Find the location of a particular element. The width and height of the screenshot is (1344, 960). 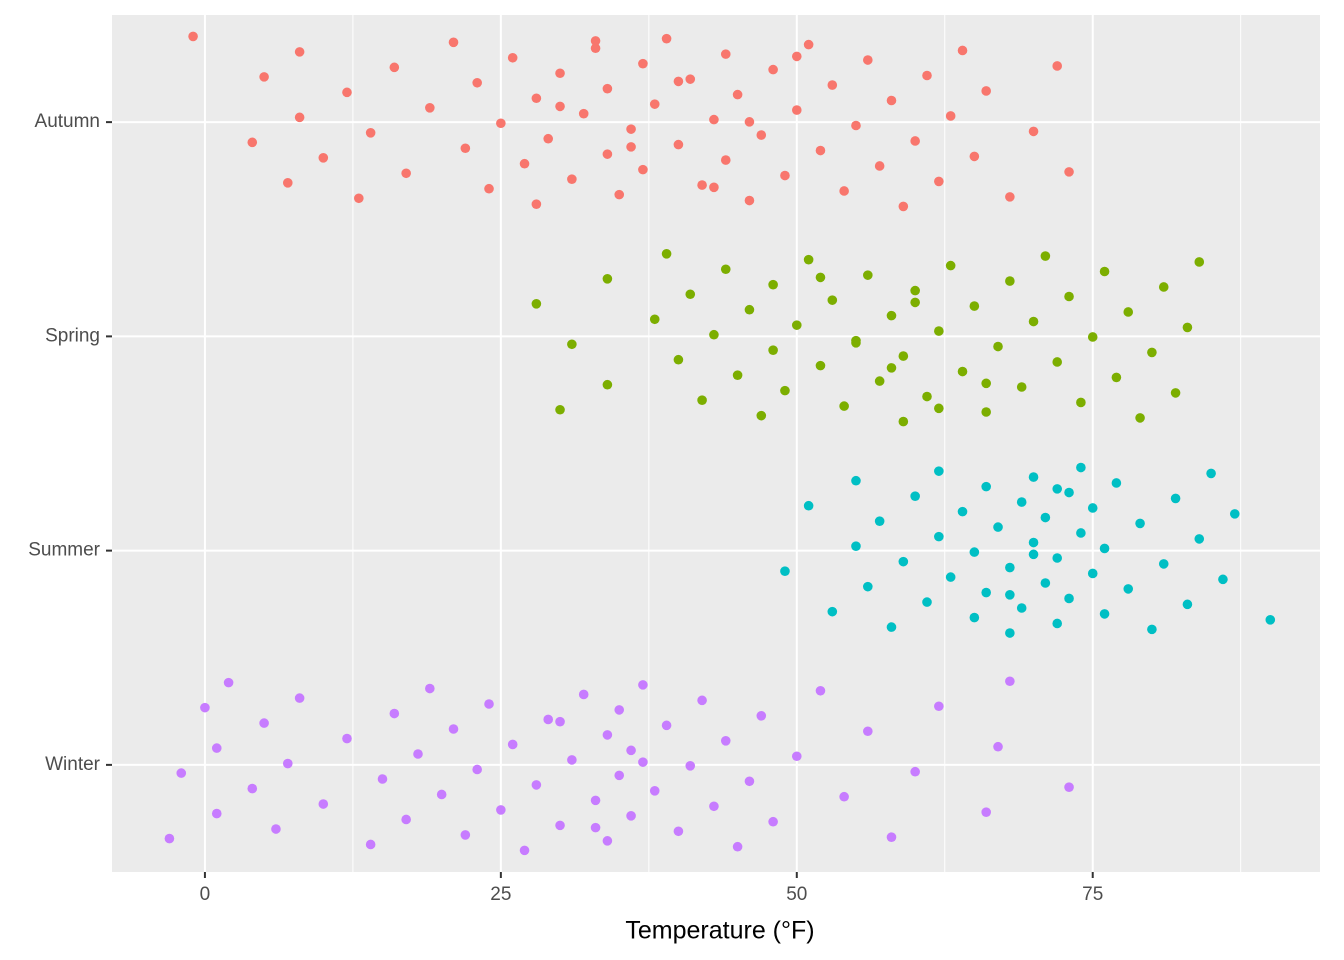

x-axis-title: Temperature (°F) is located at coordinates (719, 931).